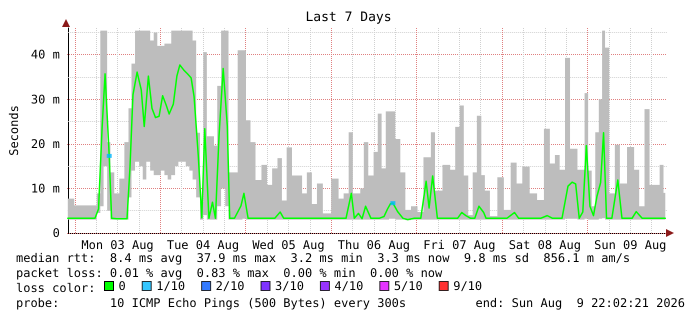 The width and height of the screenshot is (697, 315). What do you see at coordinates (45, 143) in the screenshot?
I see `y-tick-label: 20 m` at bounding box center [45, 143].